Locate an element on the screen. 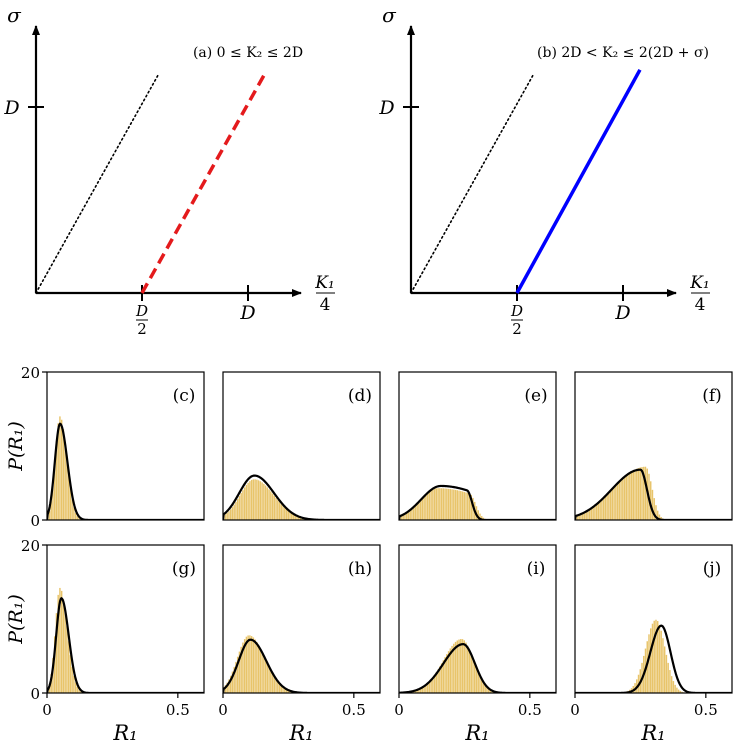 The height and width of the screenshot is (747, 747). panel-label: (f) is located at coordinates (712, 396).